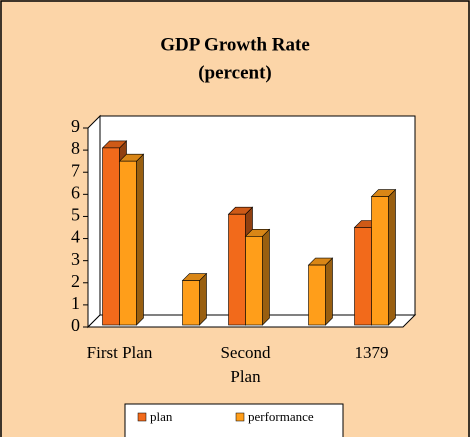 The height and width of the screenshot is (437, 470). Describe the element at coordinates (75, 126) in the screenshot. I see `y-tick-label: 9` at that location.